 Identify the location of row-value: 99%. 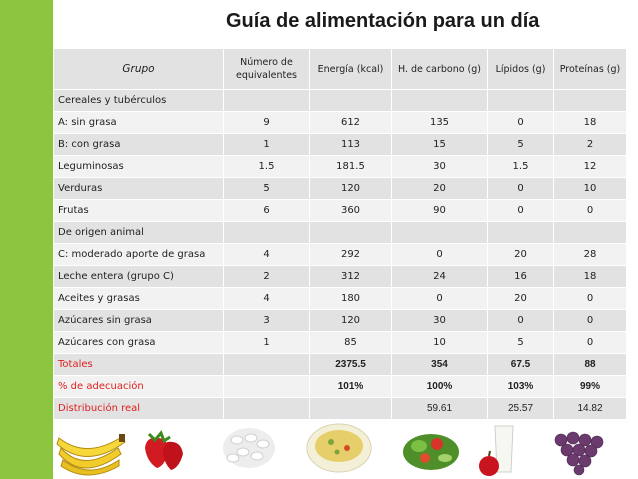
(590, 386).